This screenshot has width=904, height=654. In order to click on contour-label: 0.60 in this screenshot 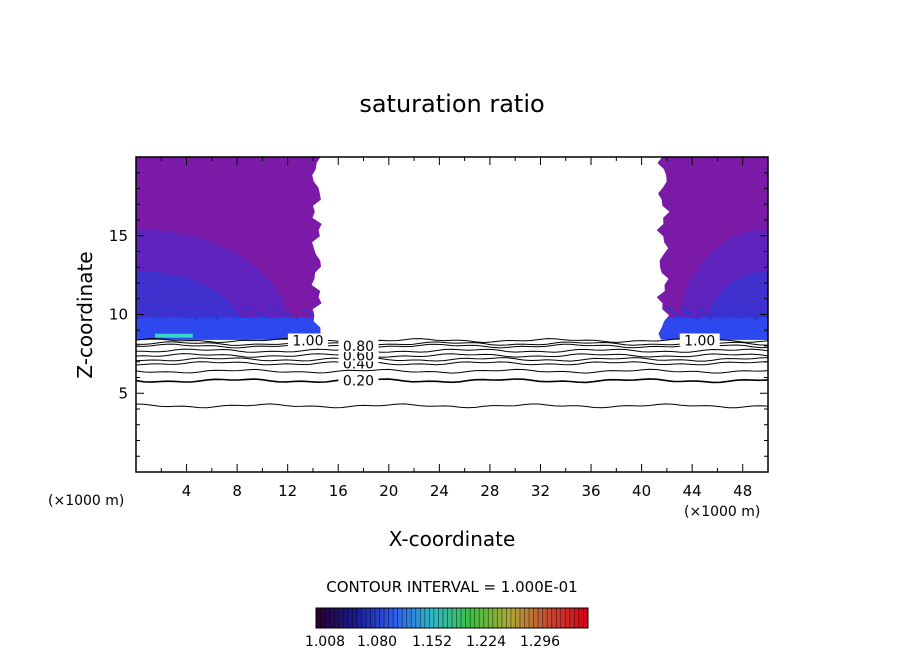, I will do `click(358, 356)`.